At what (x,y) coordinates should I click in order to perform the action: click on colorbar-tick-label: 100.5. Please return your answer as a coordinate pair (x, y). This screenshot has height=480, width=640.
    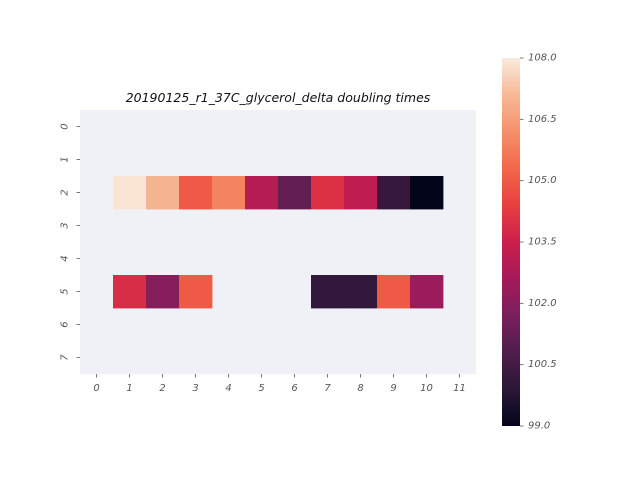
    Looking at the image, I should click on (542, 364).